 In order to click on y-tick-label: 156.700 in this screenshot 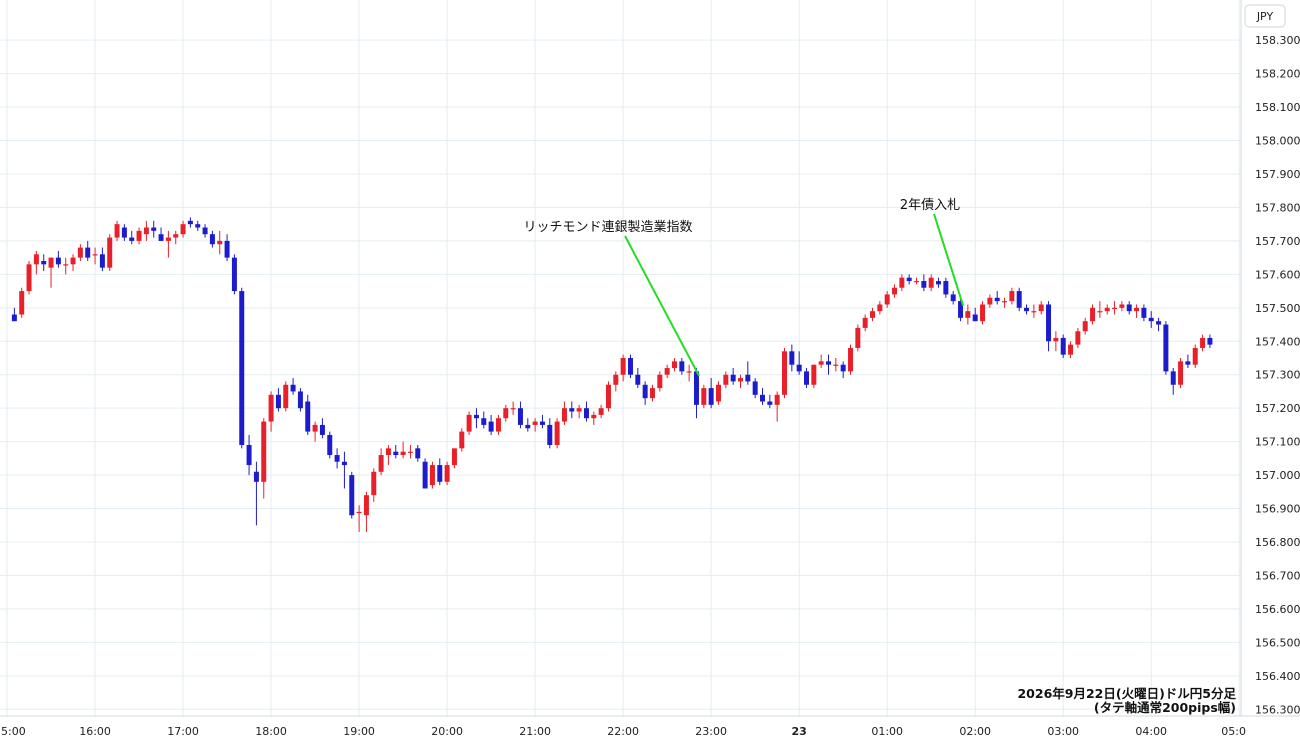, I will do `click(1277, 575)`.